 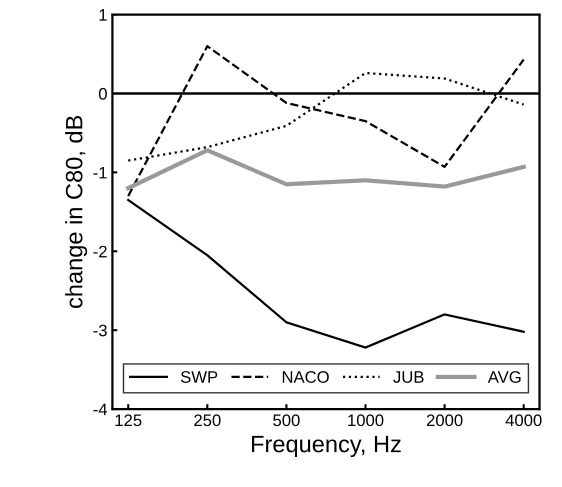 I want to click on y-tick-label: 1, so click(x=103, y=15).